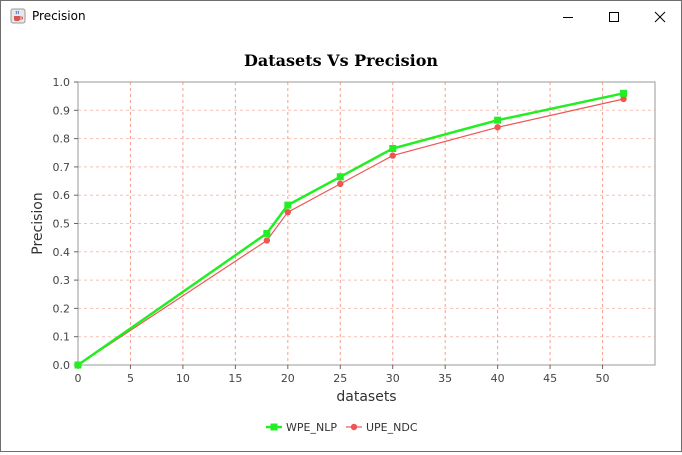 This screenshot has width=682, height=455. I want to click on x-axis: 0 5 10 15 20 25 30 35 40 45 50, so click(342, 375).